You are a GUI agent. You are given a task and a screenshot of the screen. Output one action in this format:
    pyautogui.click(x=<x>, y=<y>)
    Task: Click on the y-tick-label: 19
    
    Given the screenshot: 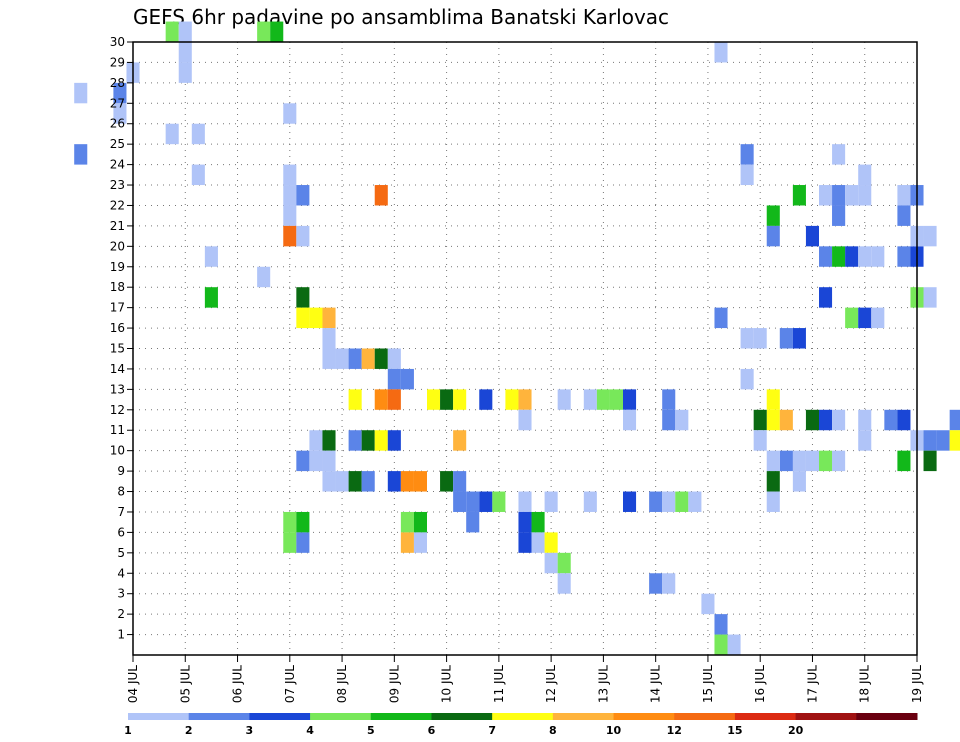 What is the action you would take?
    pyautogui.click(x=117, y=267)
    